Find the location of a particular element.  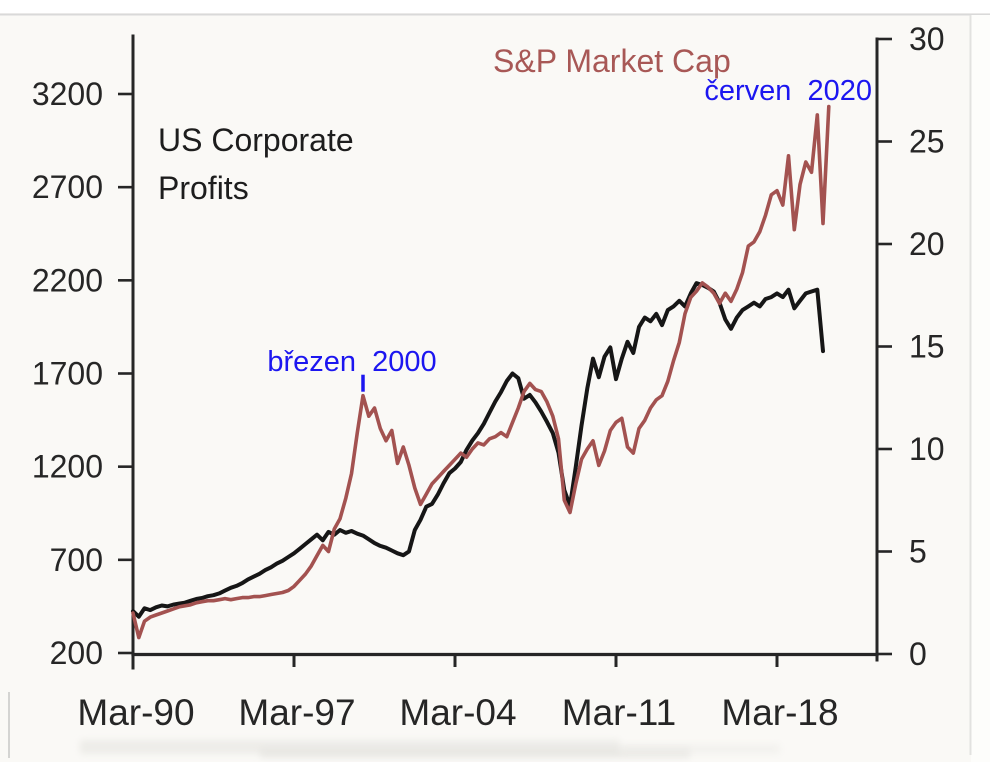

x-tick-label: Mar-97 is located at coordinates (296, 712).